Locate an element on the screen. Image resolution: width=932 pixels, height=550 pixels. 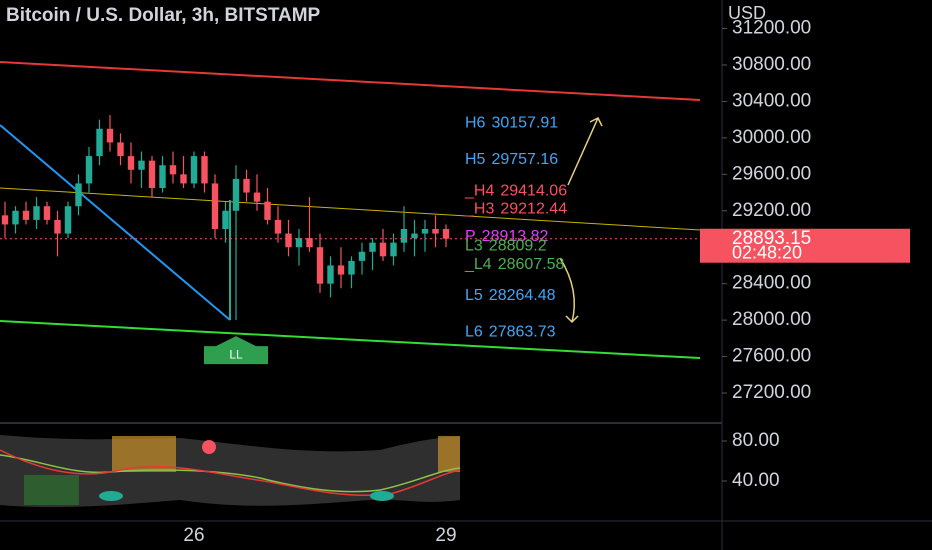
pivot-value: 27863.73 is located at coordinates (522, 332).